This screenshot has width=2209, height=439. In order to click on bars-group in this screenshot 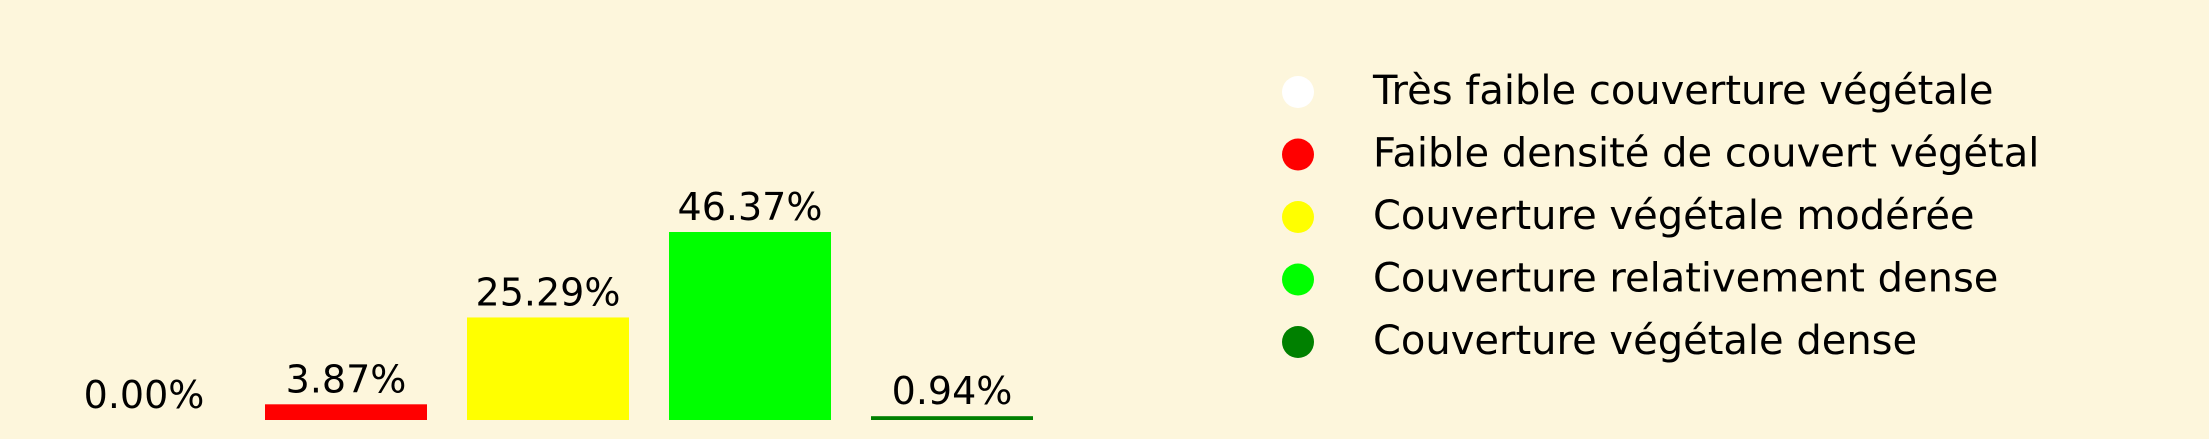, I will do `click(649, 326)`.